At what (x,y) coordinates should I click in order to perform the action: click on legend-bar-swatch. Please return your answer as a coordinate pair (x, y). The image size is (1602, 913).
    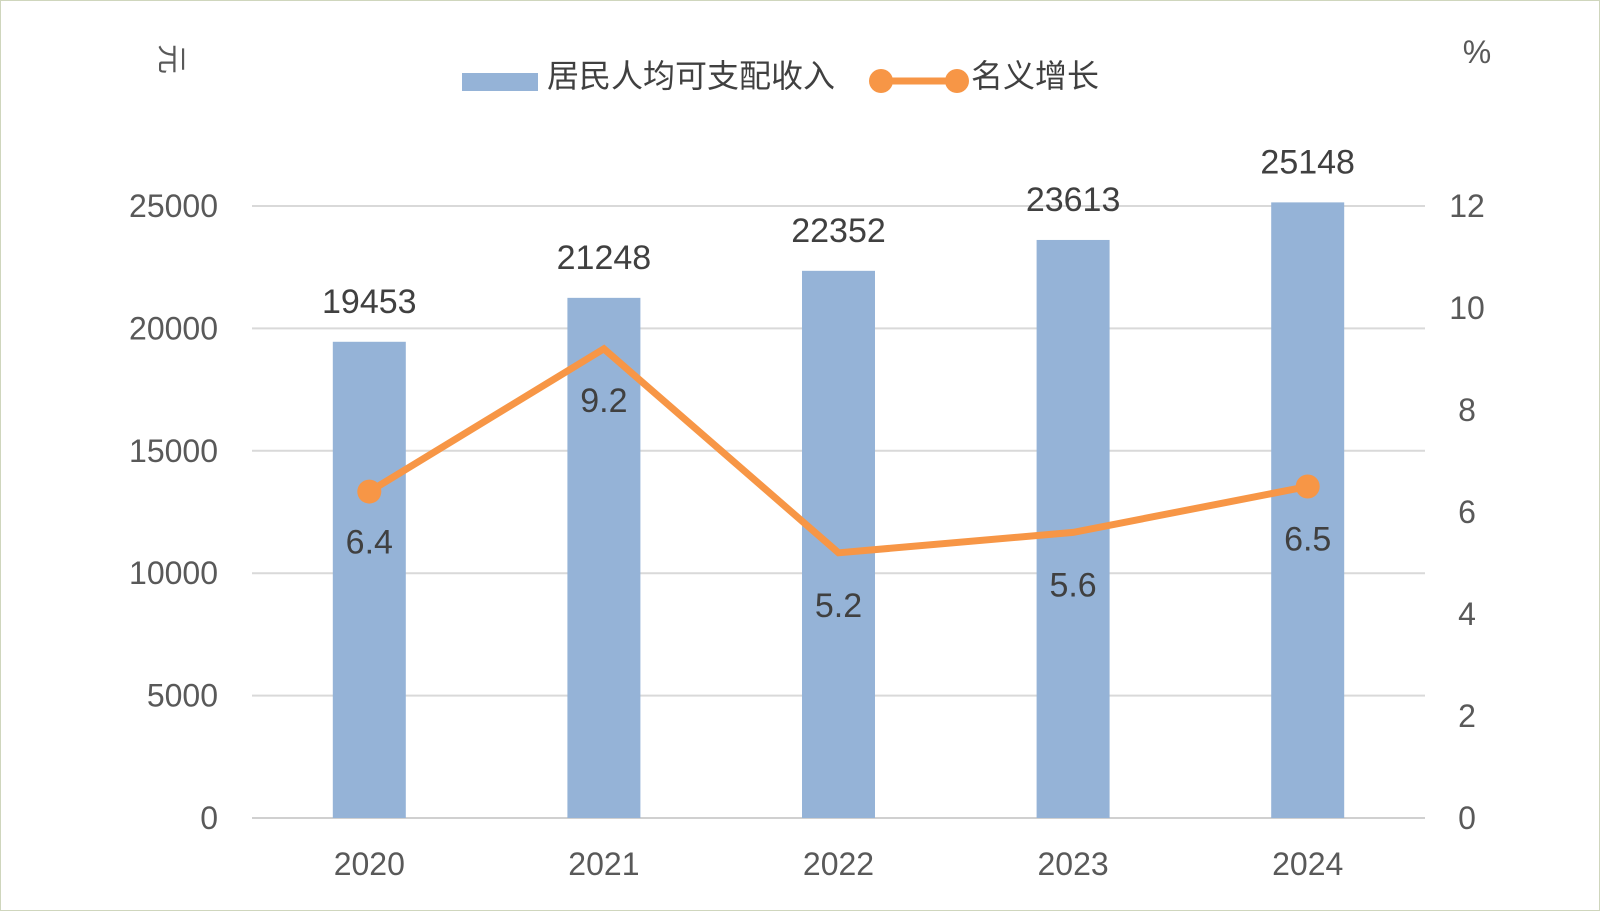
    Looking at the image, I should click on (500, 82).